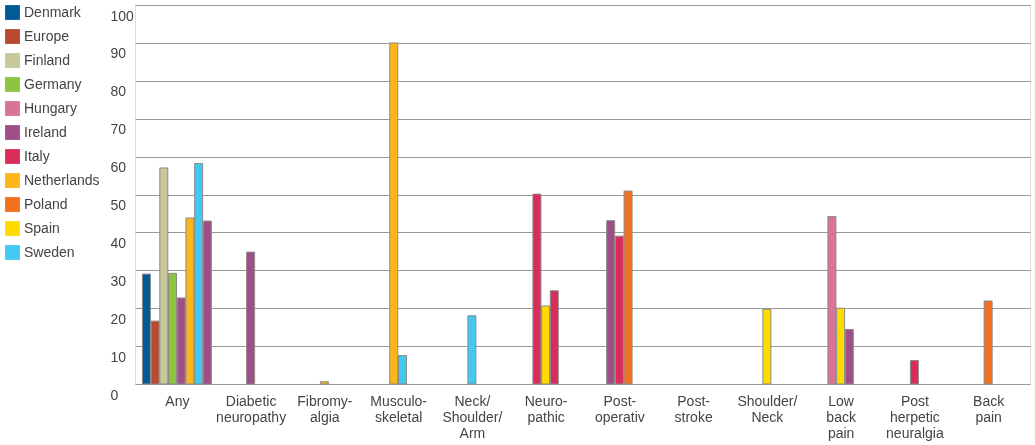 Image resolution: width=1035 pixels, height=445 pixels. I want to click on legend-label: Spain, so click(42, 227).